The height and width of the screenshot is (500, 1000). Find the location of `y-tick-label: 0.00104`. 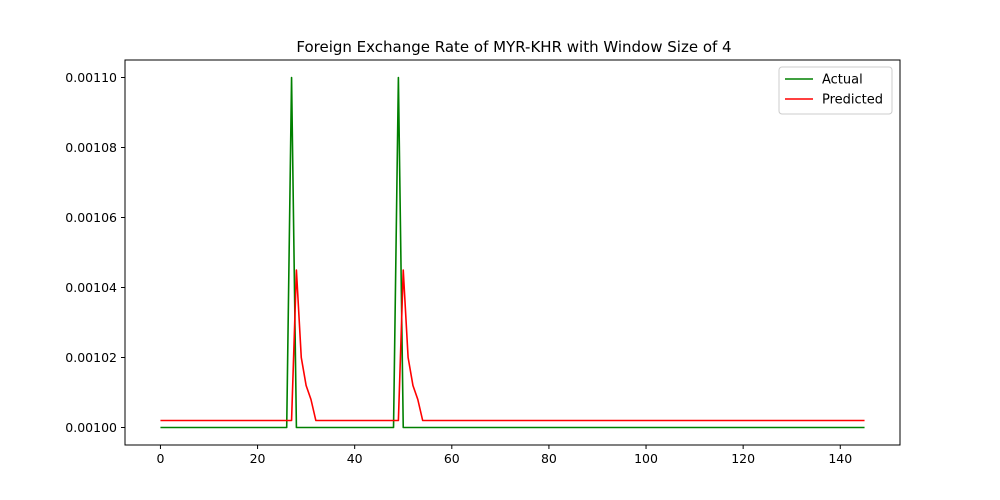

y-tick-label: 0.00104 is located at coordinates (91, 287).